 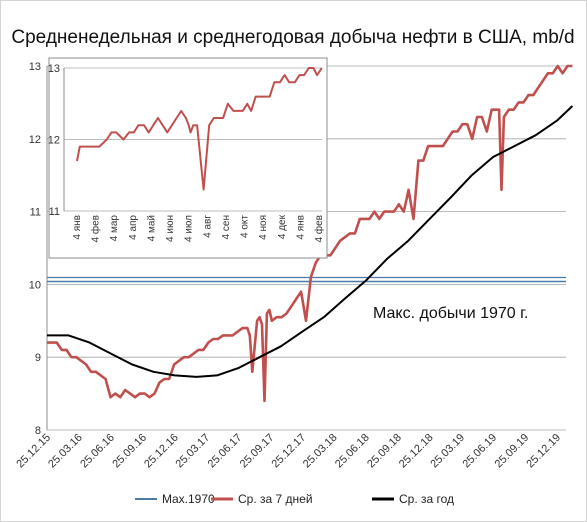 What do you see at coordinates (114, 228) in the screenshot?
I see `inset-x-tick-label: 4 мар` at bounding box center [114, 228].